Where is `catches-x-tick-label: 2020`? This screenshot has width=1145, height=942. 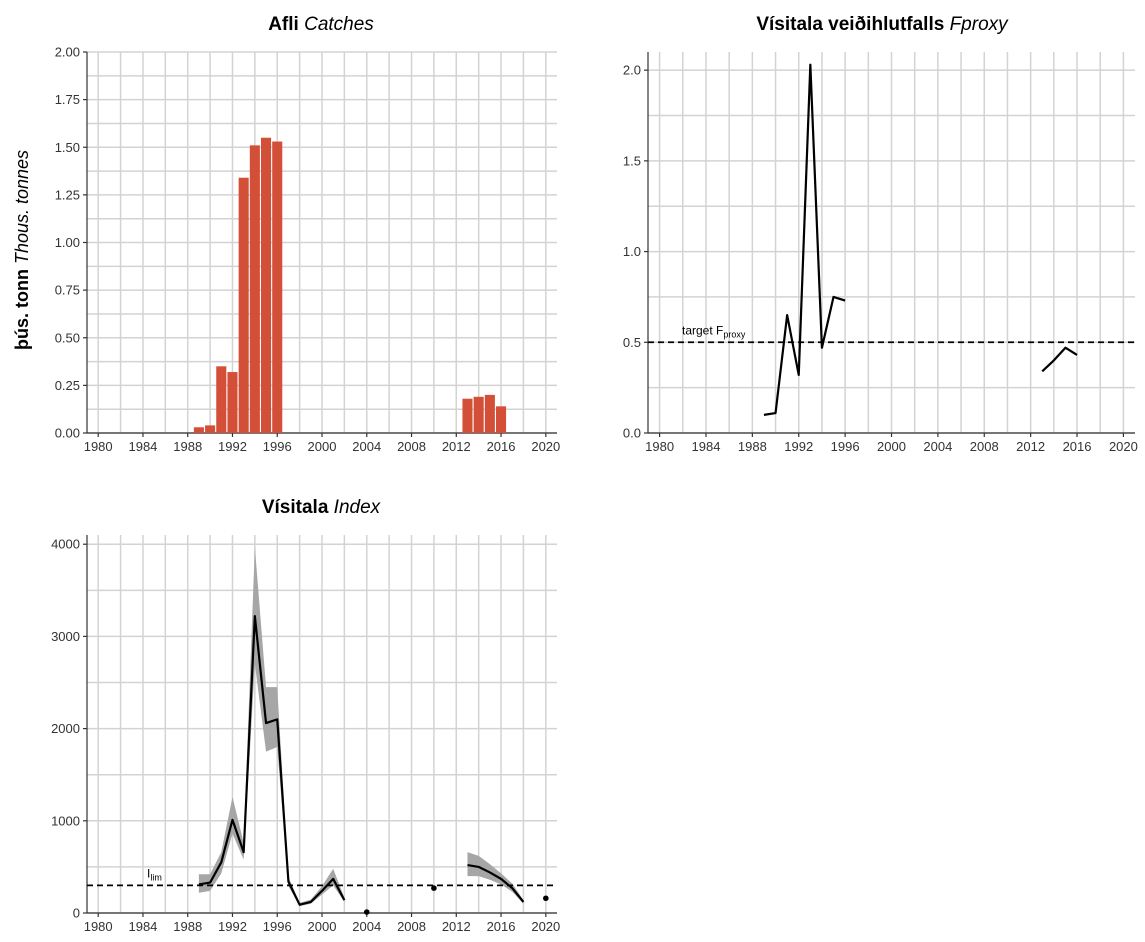 catches-x-tick-label: 2020 is located at coordinates (545, 446).